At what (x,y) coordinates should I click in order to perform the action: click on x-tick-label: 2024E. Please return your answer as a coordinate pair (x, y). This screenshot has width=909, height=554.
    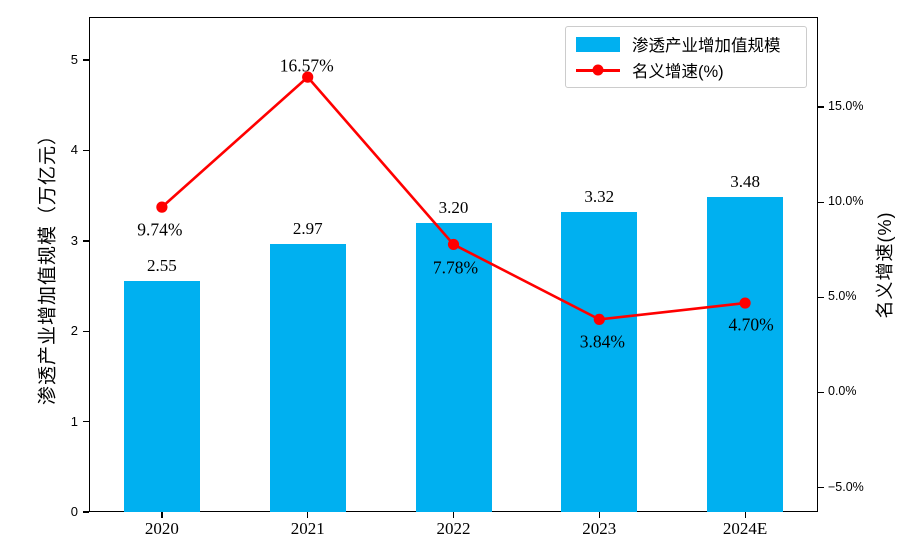
    Looking at the image, I should click on (745, 528).